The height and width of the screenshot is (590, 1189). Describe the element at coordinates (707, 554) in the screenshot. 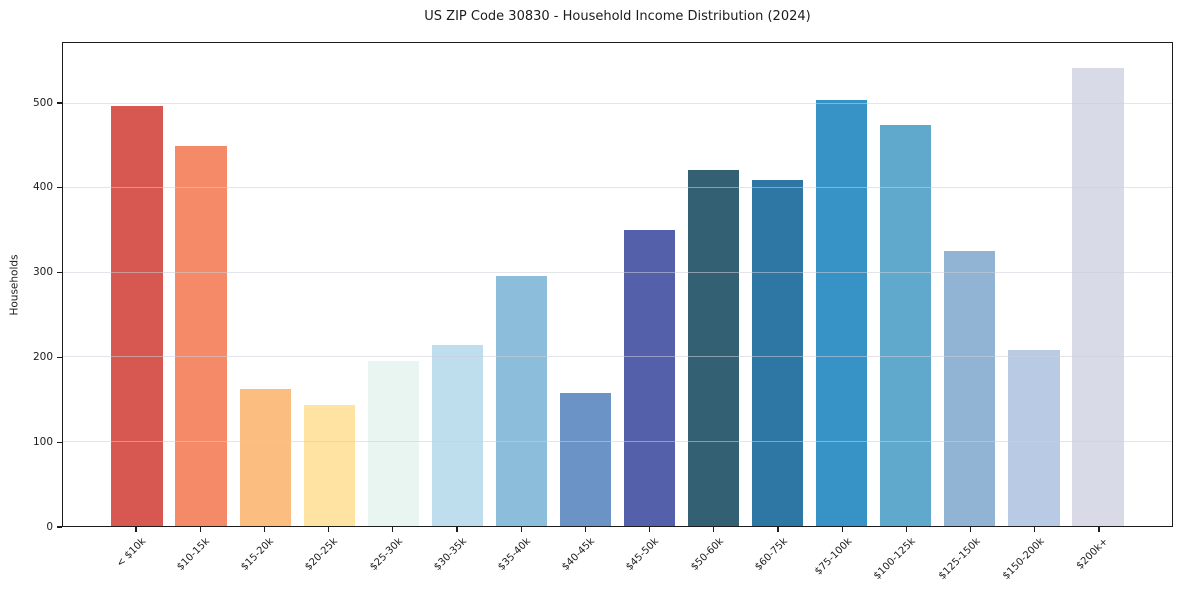

I see `x-tick-label-9: $50-60k` at that location.